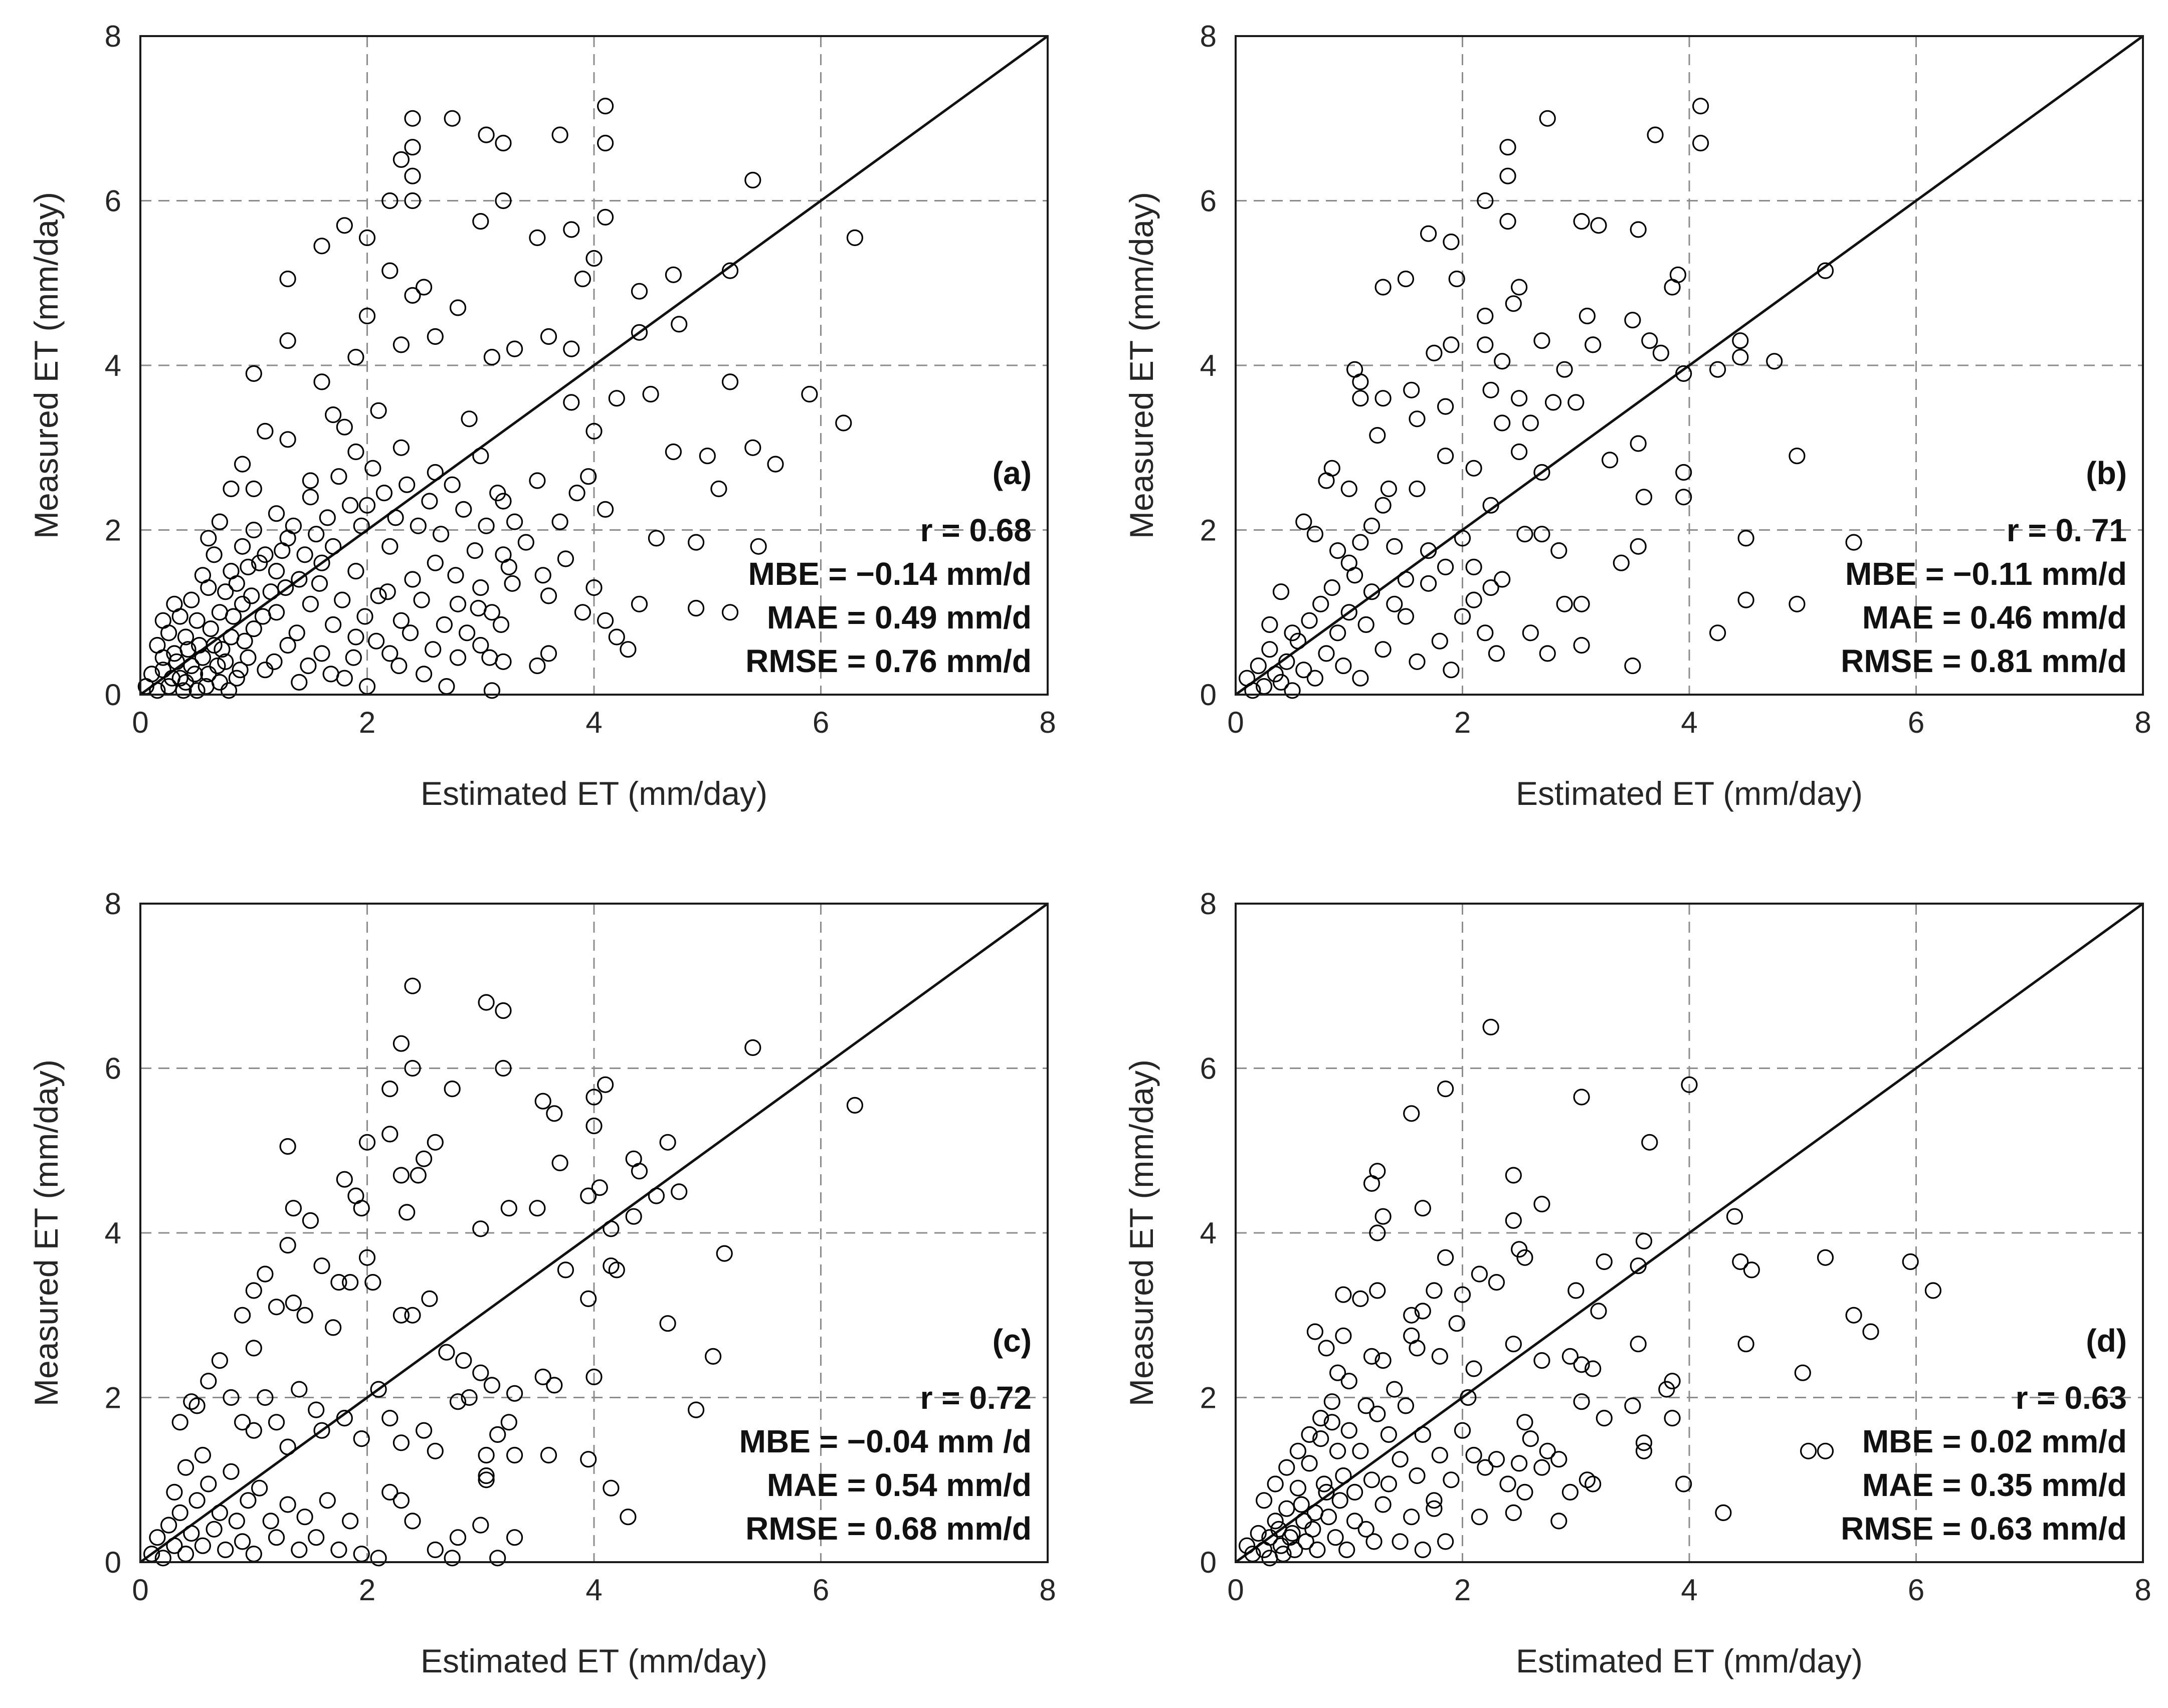 This screenshot has height=1708, width=2168. I want to click on x-tick-label: 8, so click(1047, 1590).